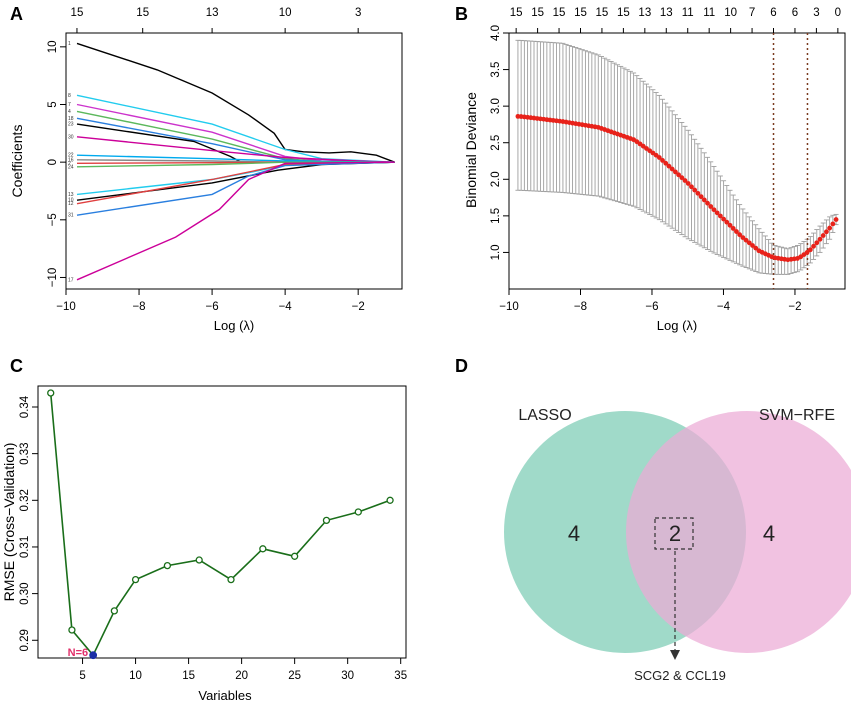 This screenshot has width=851, height=705. I want to click on rmse-x-tick-label: 20, so click(241, 676).